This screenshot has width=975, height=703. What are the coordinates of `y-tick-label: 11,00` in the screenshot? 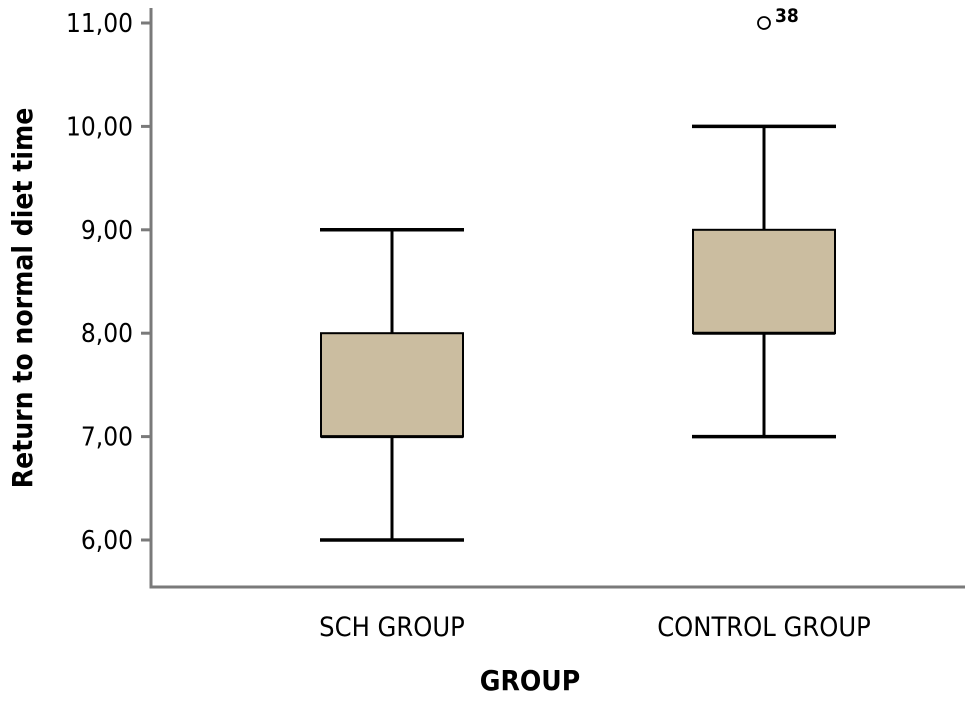 It's located at (99, 24).